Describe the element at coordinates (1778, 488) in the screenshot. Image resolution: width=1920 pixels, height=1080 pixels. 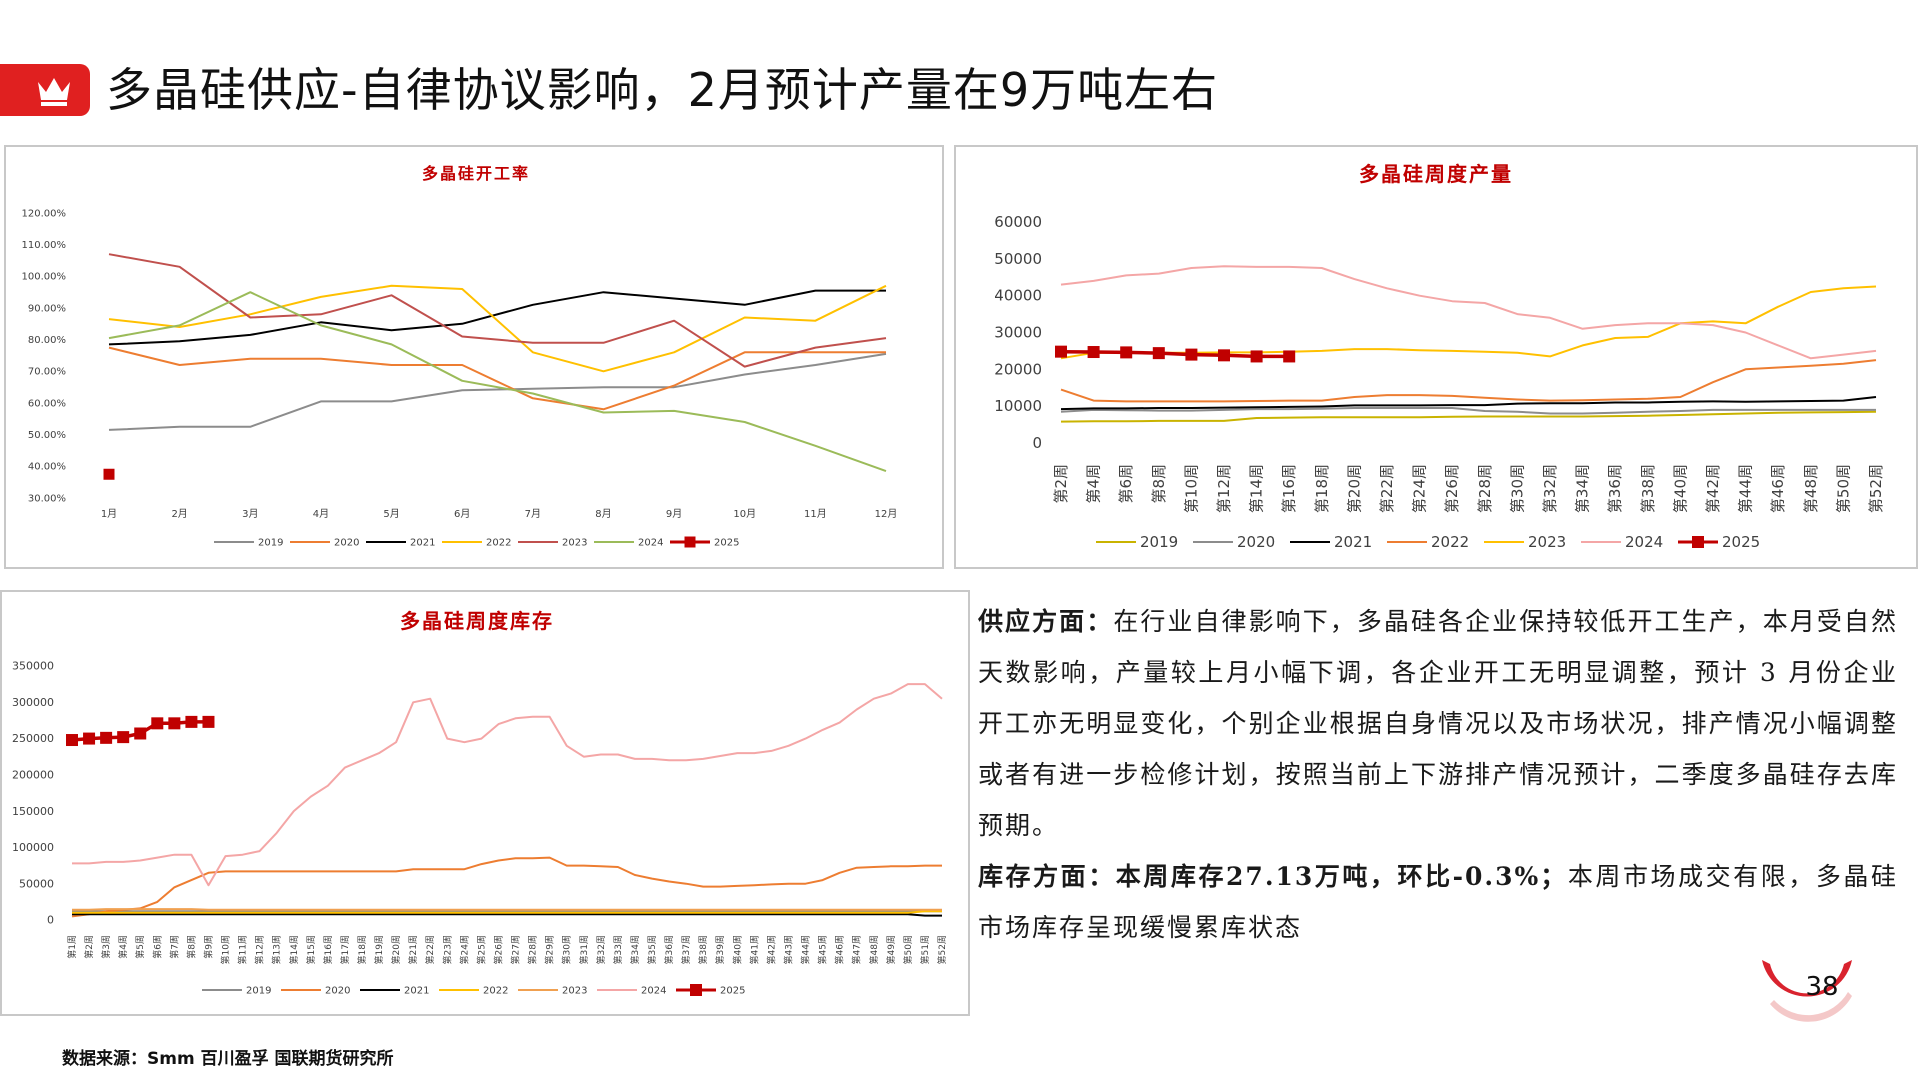
I see `x-tick-label: 第46周` at that location.